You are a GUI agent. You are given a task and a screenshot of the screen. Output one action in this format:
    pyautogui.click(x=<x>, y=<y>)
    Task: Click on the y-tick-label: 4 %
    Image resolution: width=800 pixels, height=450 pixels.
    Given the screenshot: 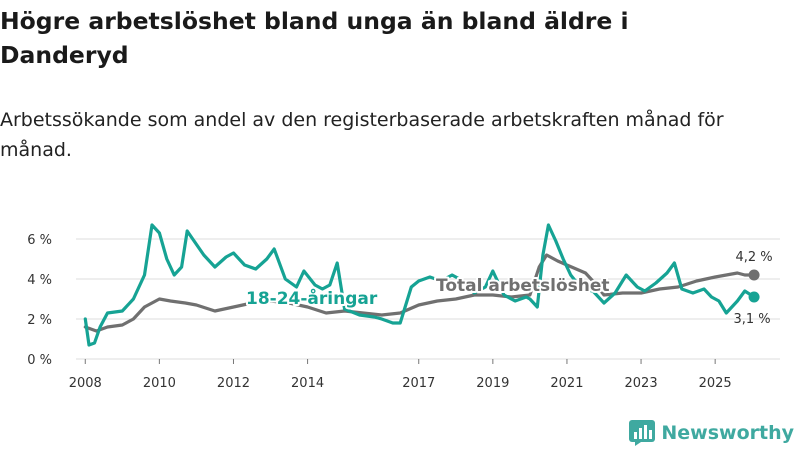 What is the action you would take?
    pyautogui.click(x=39, y=280)
    